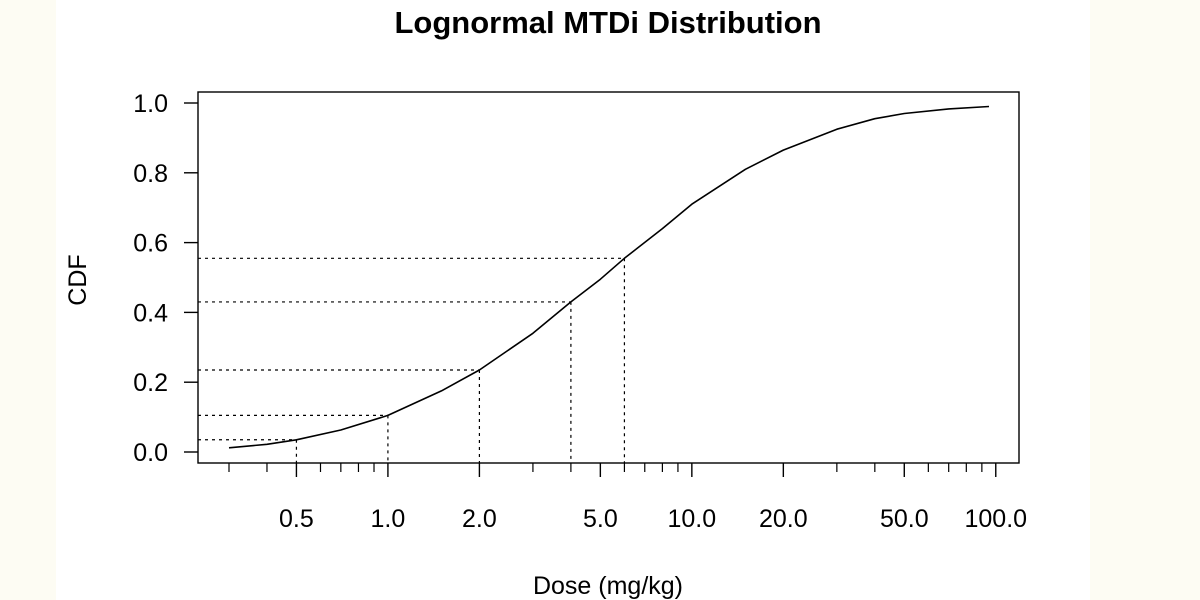  What do you see at coordinates (692, 519) in the screenshot?
I see `x-tick-label: 10.0` at bounding box center [692, 519].